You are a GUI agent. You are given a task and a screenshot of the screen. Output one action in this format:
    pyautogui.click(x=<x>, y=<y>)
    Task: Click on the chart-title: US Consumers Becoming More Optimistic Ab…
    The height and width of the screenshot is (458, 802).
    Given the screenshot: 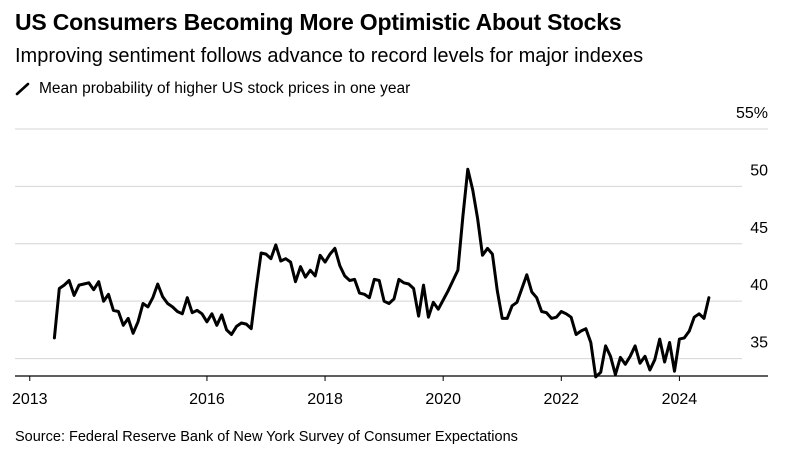 What is the action you would take?
    pyautogui.click(x=318, y=22)
    